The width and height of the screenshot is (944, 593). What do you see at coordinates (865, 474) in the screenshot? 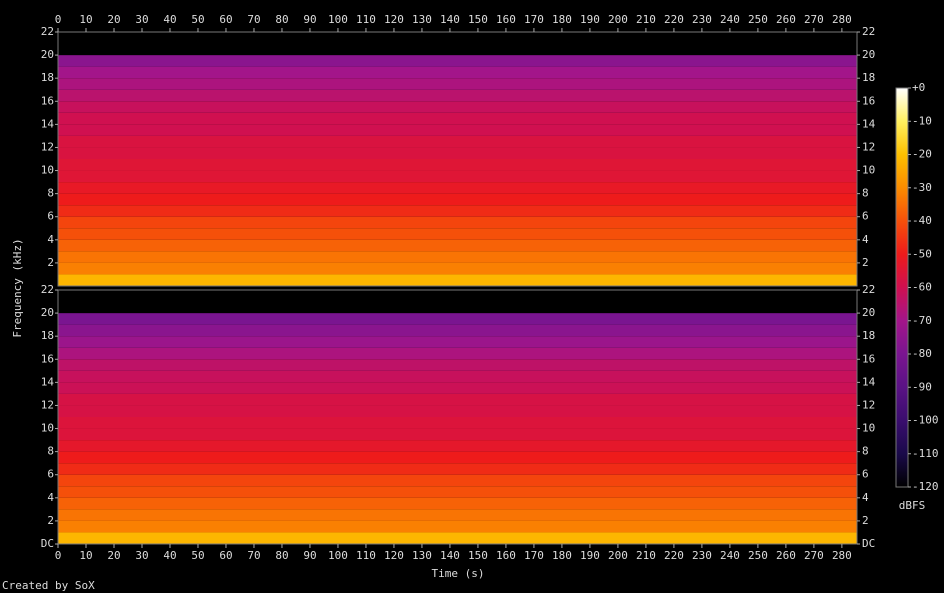
I see `y-tick-label-right: 6` at bounding box center [865, 474].